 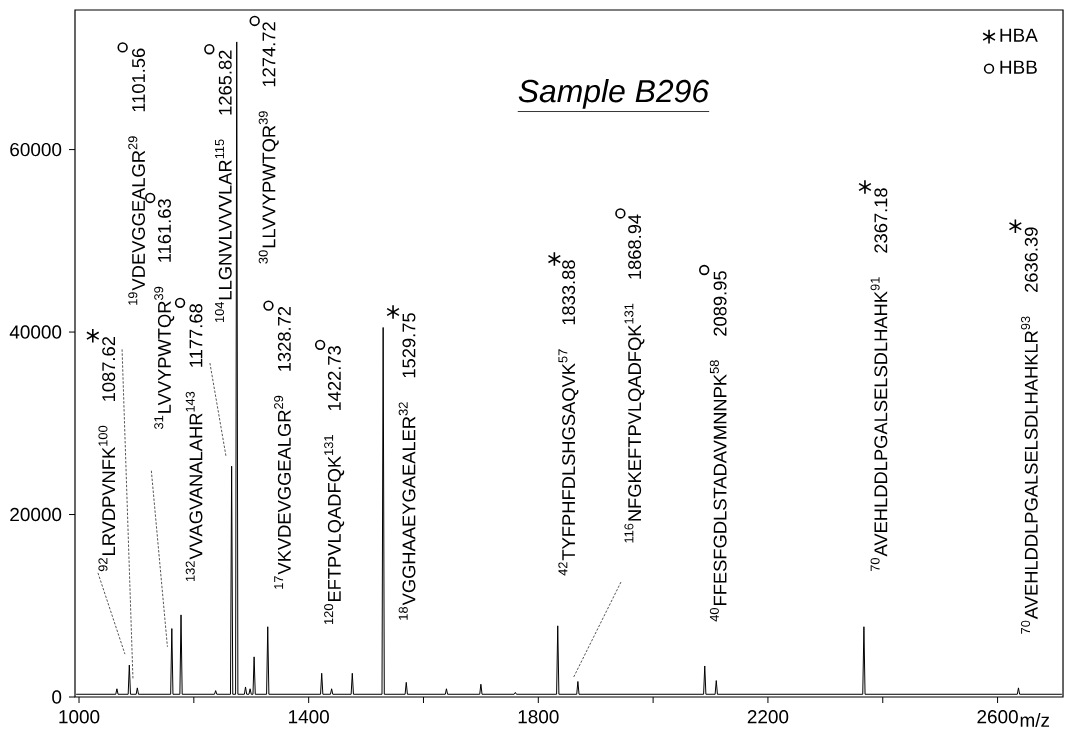 What do you see at coordinates (36, 514) in the screenshot?
I see `y-tick-label: 20000` at bounding box center [36, 514].